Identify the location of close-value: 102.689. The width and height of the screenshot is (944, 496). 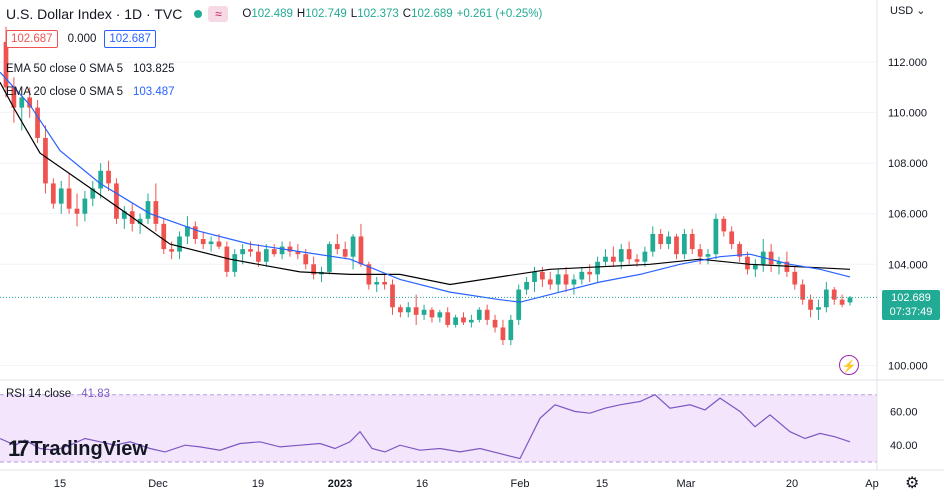
(432, 14).